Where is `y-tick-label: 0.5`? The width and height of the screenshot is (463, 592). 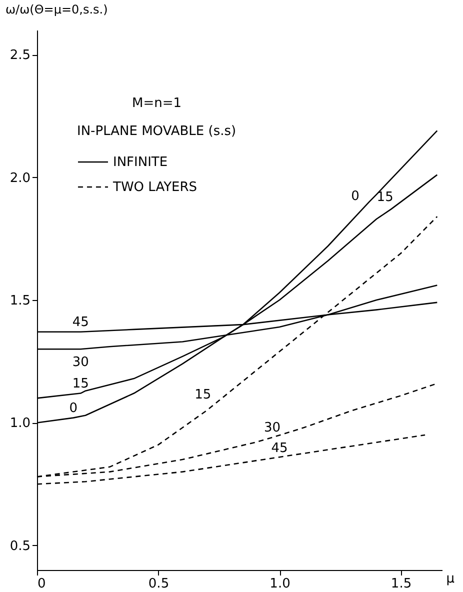 y-tick-label: 0.5 is located at coordinates (20, 546).